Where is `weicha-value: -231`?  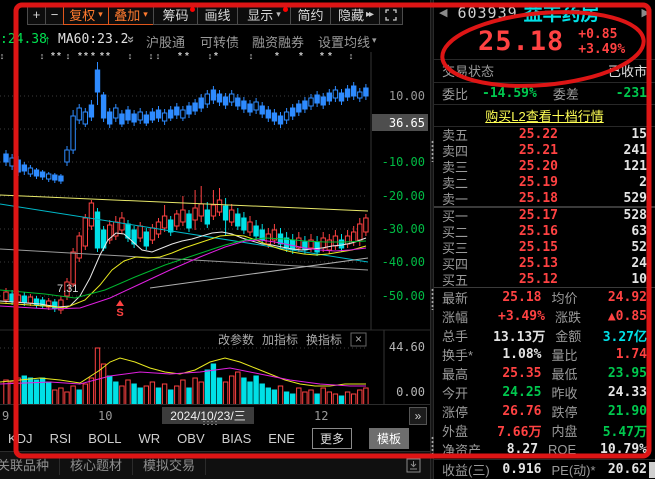 weicha-value: -231 is located at coordinates (631, 94).